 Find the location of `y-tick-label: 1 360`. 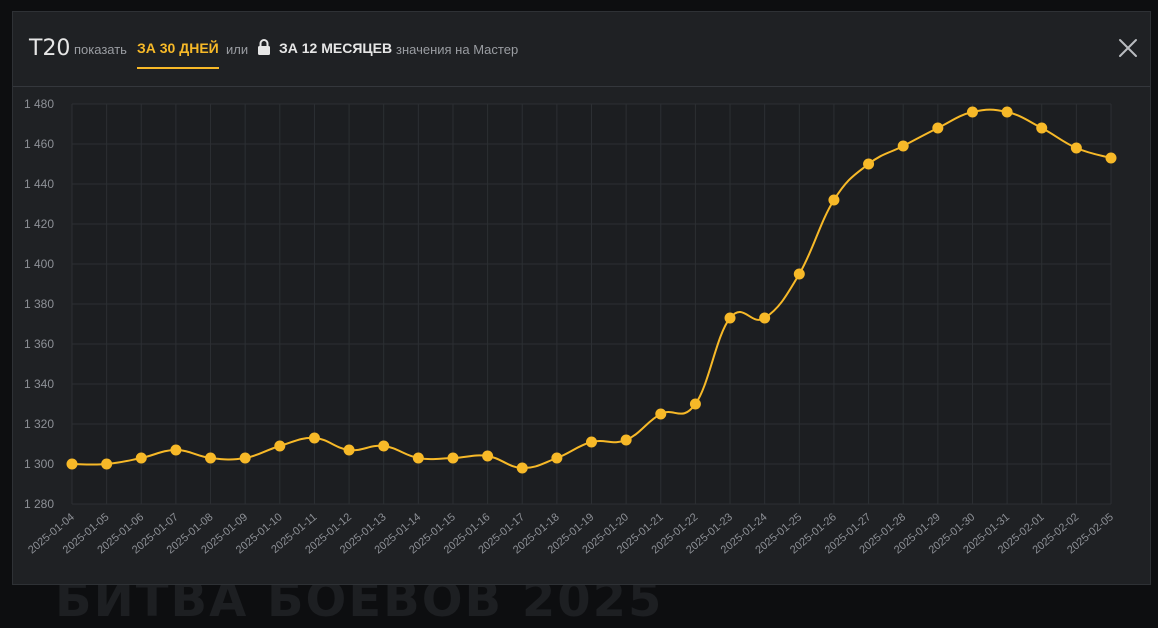

y-tick-label: 1 360 is located at coordinates (39, 344).